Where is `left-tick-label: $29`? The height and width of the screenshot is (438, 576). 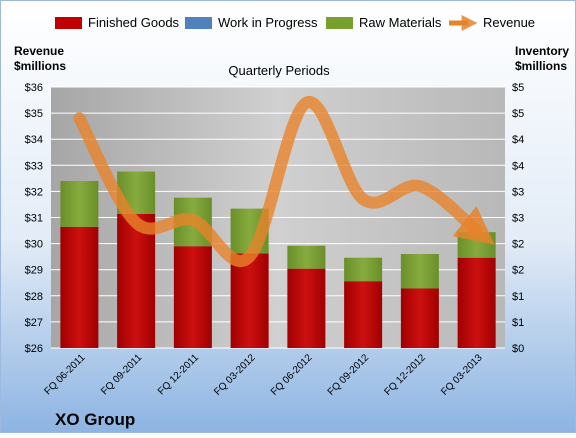 left-tick-label: $29 is located at coordinates (34, 271).